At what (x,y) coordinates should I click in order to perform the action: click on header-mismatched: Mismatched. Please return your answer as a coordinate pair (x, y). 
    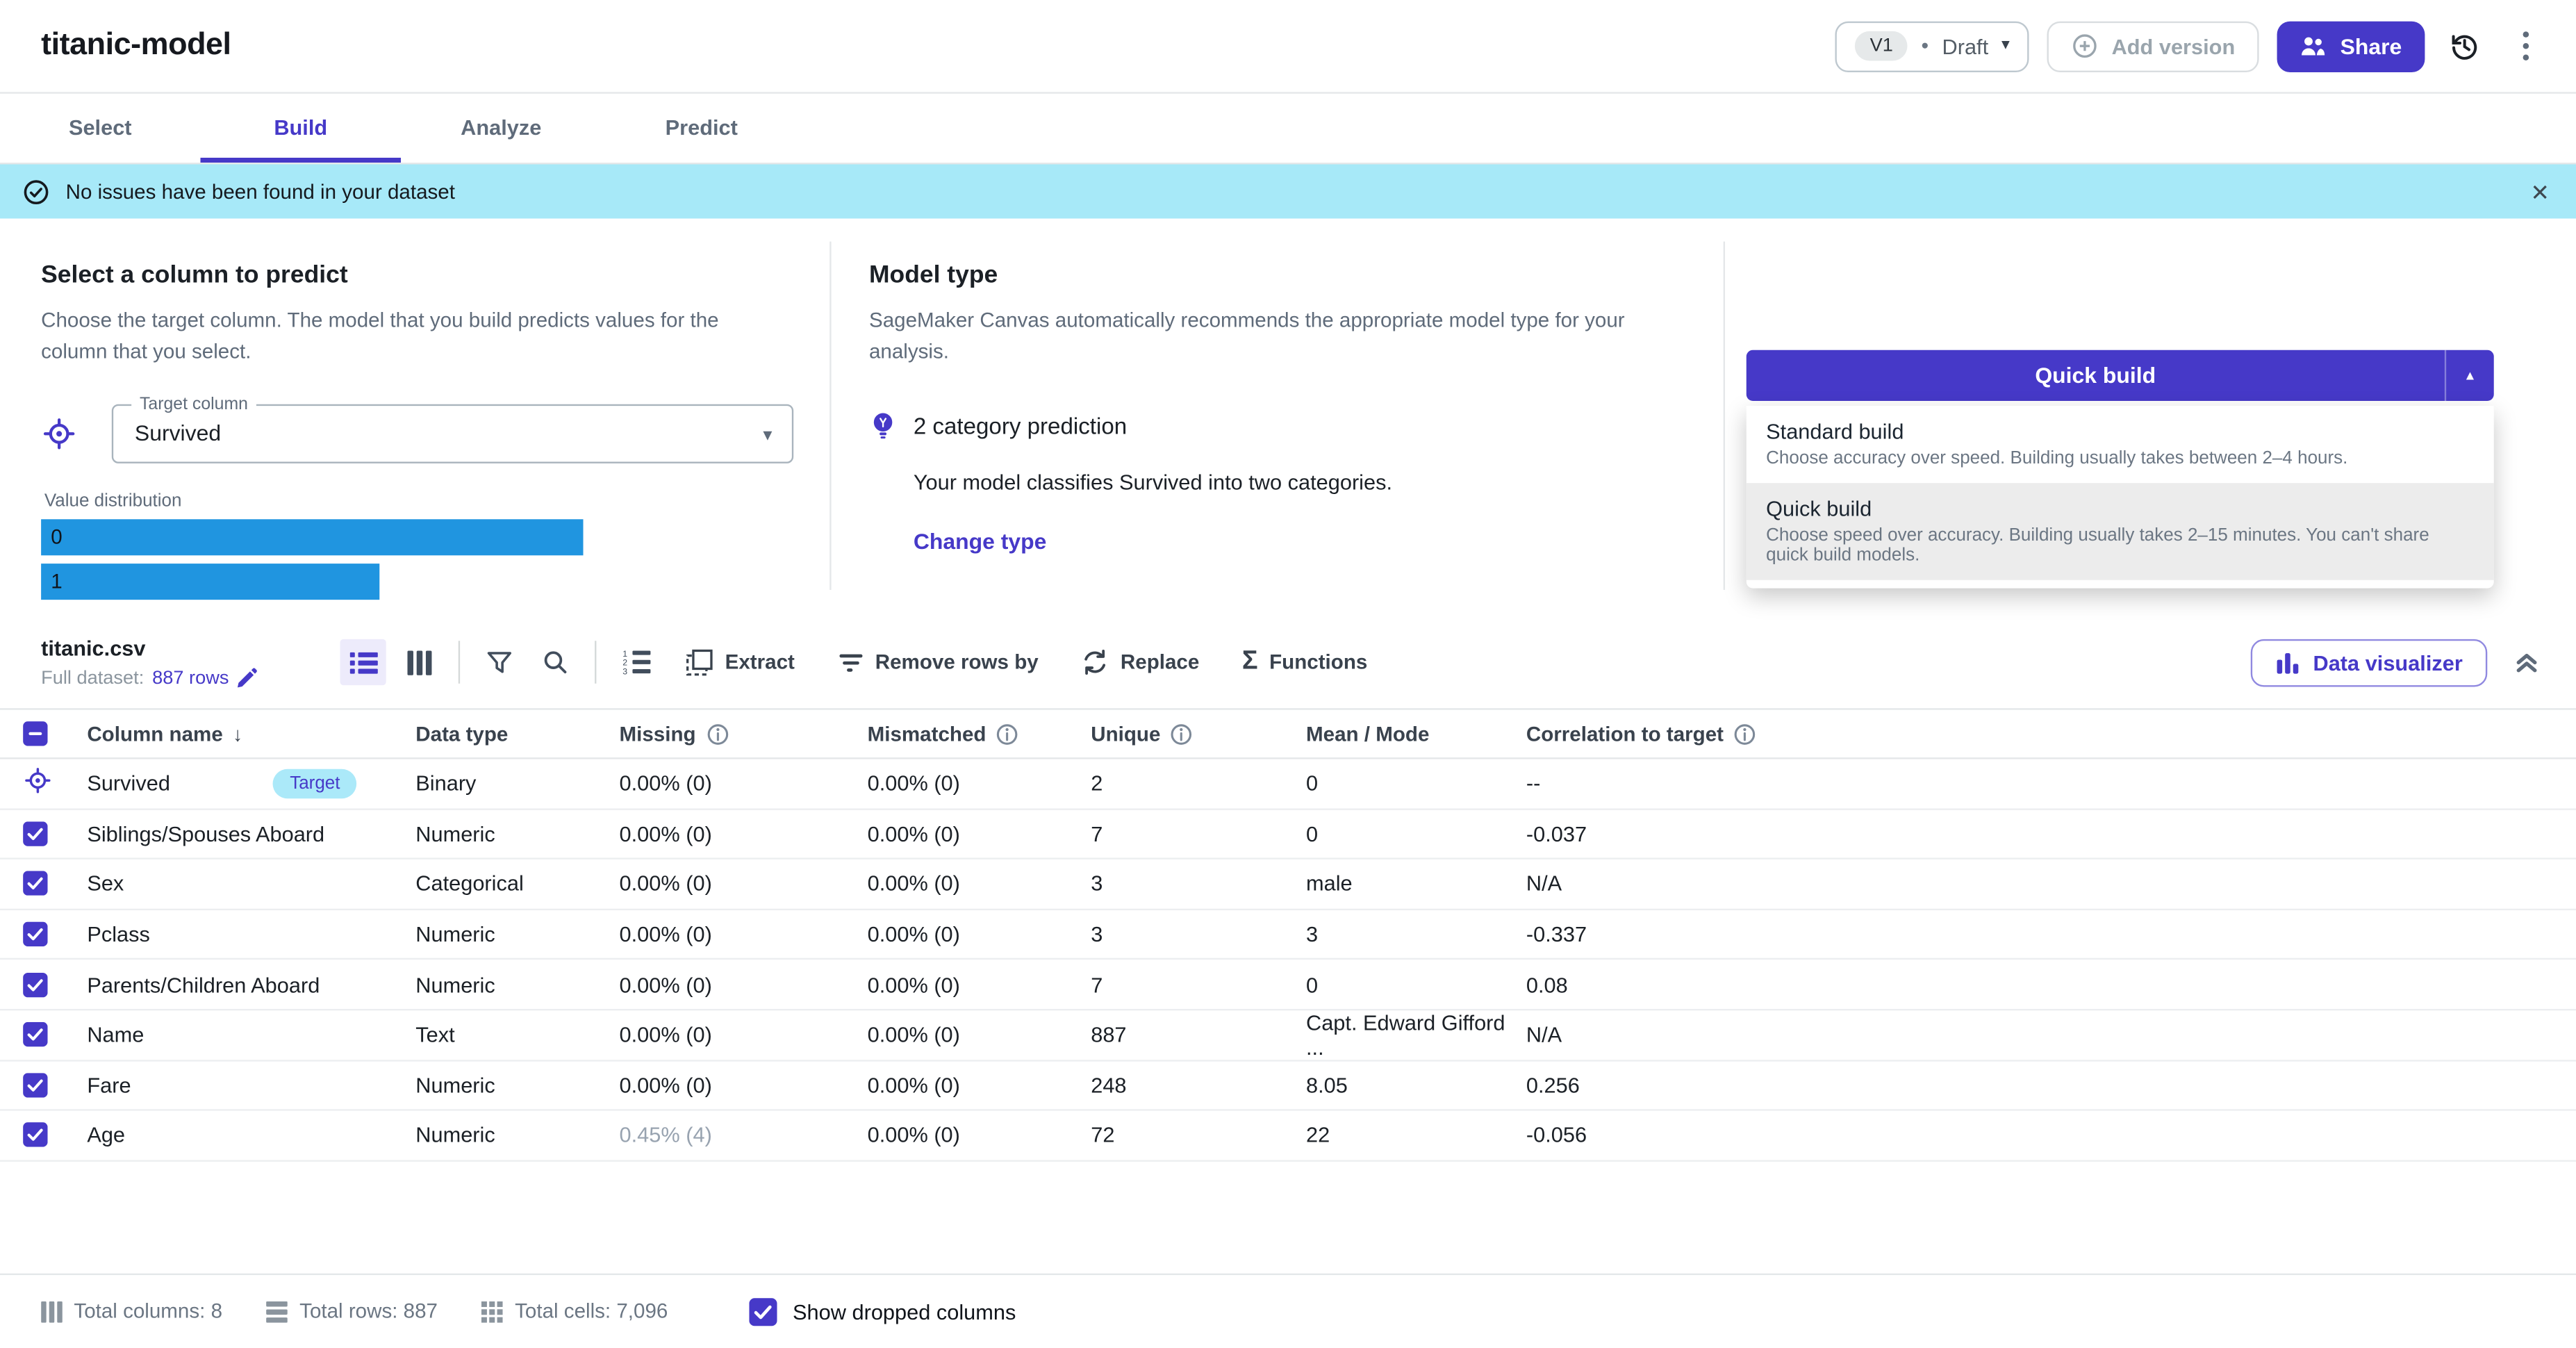
    Looking at the image, I should click on (980, 733).